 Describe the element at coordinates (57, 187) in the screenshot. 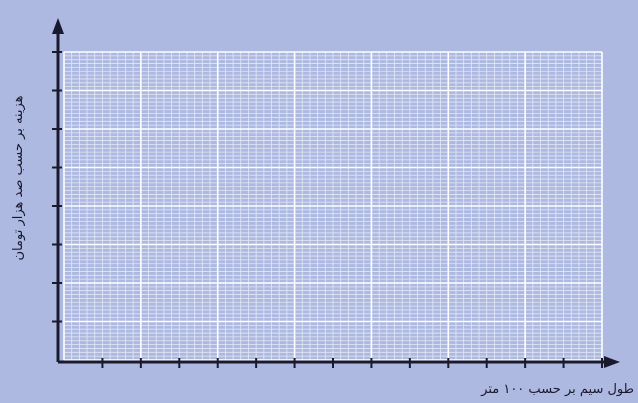

I see `y-axis-ticks` at that location.